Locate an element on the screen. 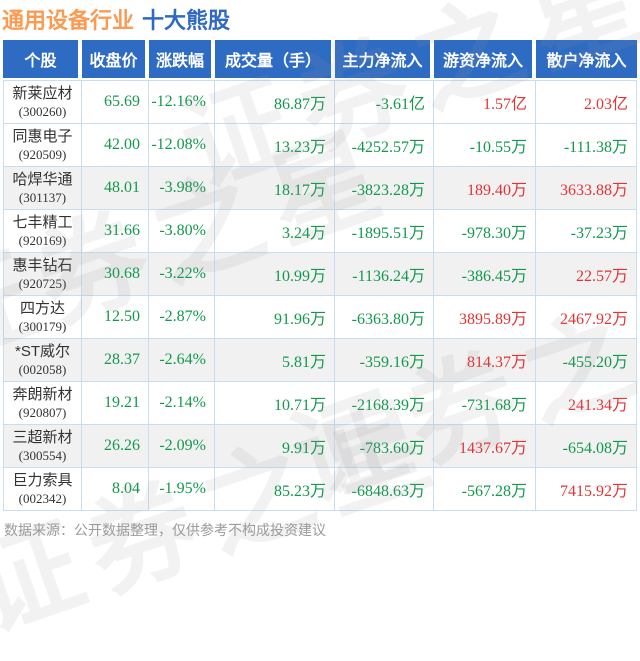  stock-name-cell: *ST威尔 (002058) is located at coordinates (43, 360).